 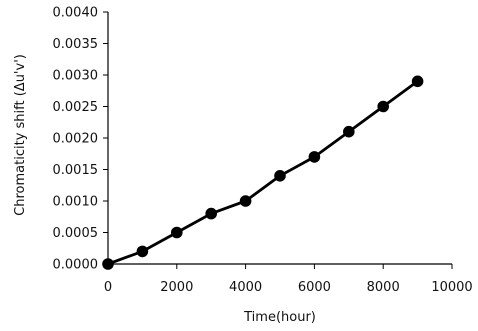 What do you see at coordinates (76, 265) in the screenshot?
I see `y-tick-label: 0.0000` at bounding box center [76, 265].